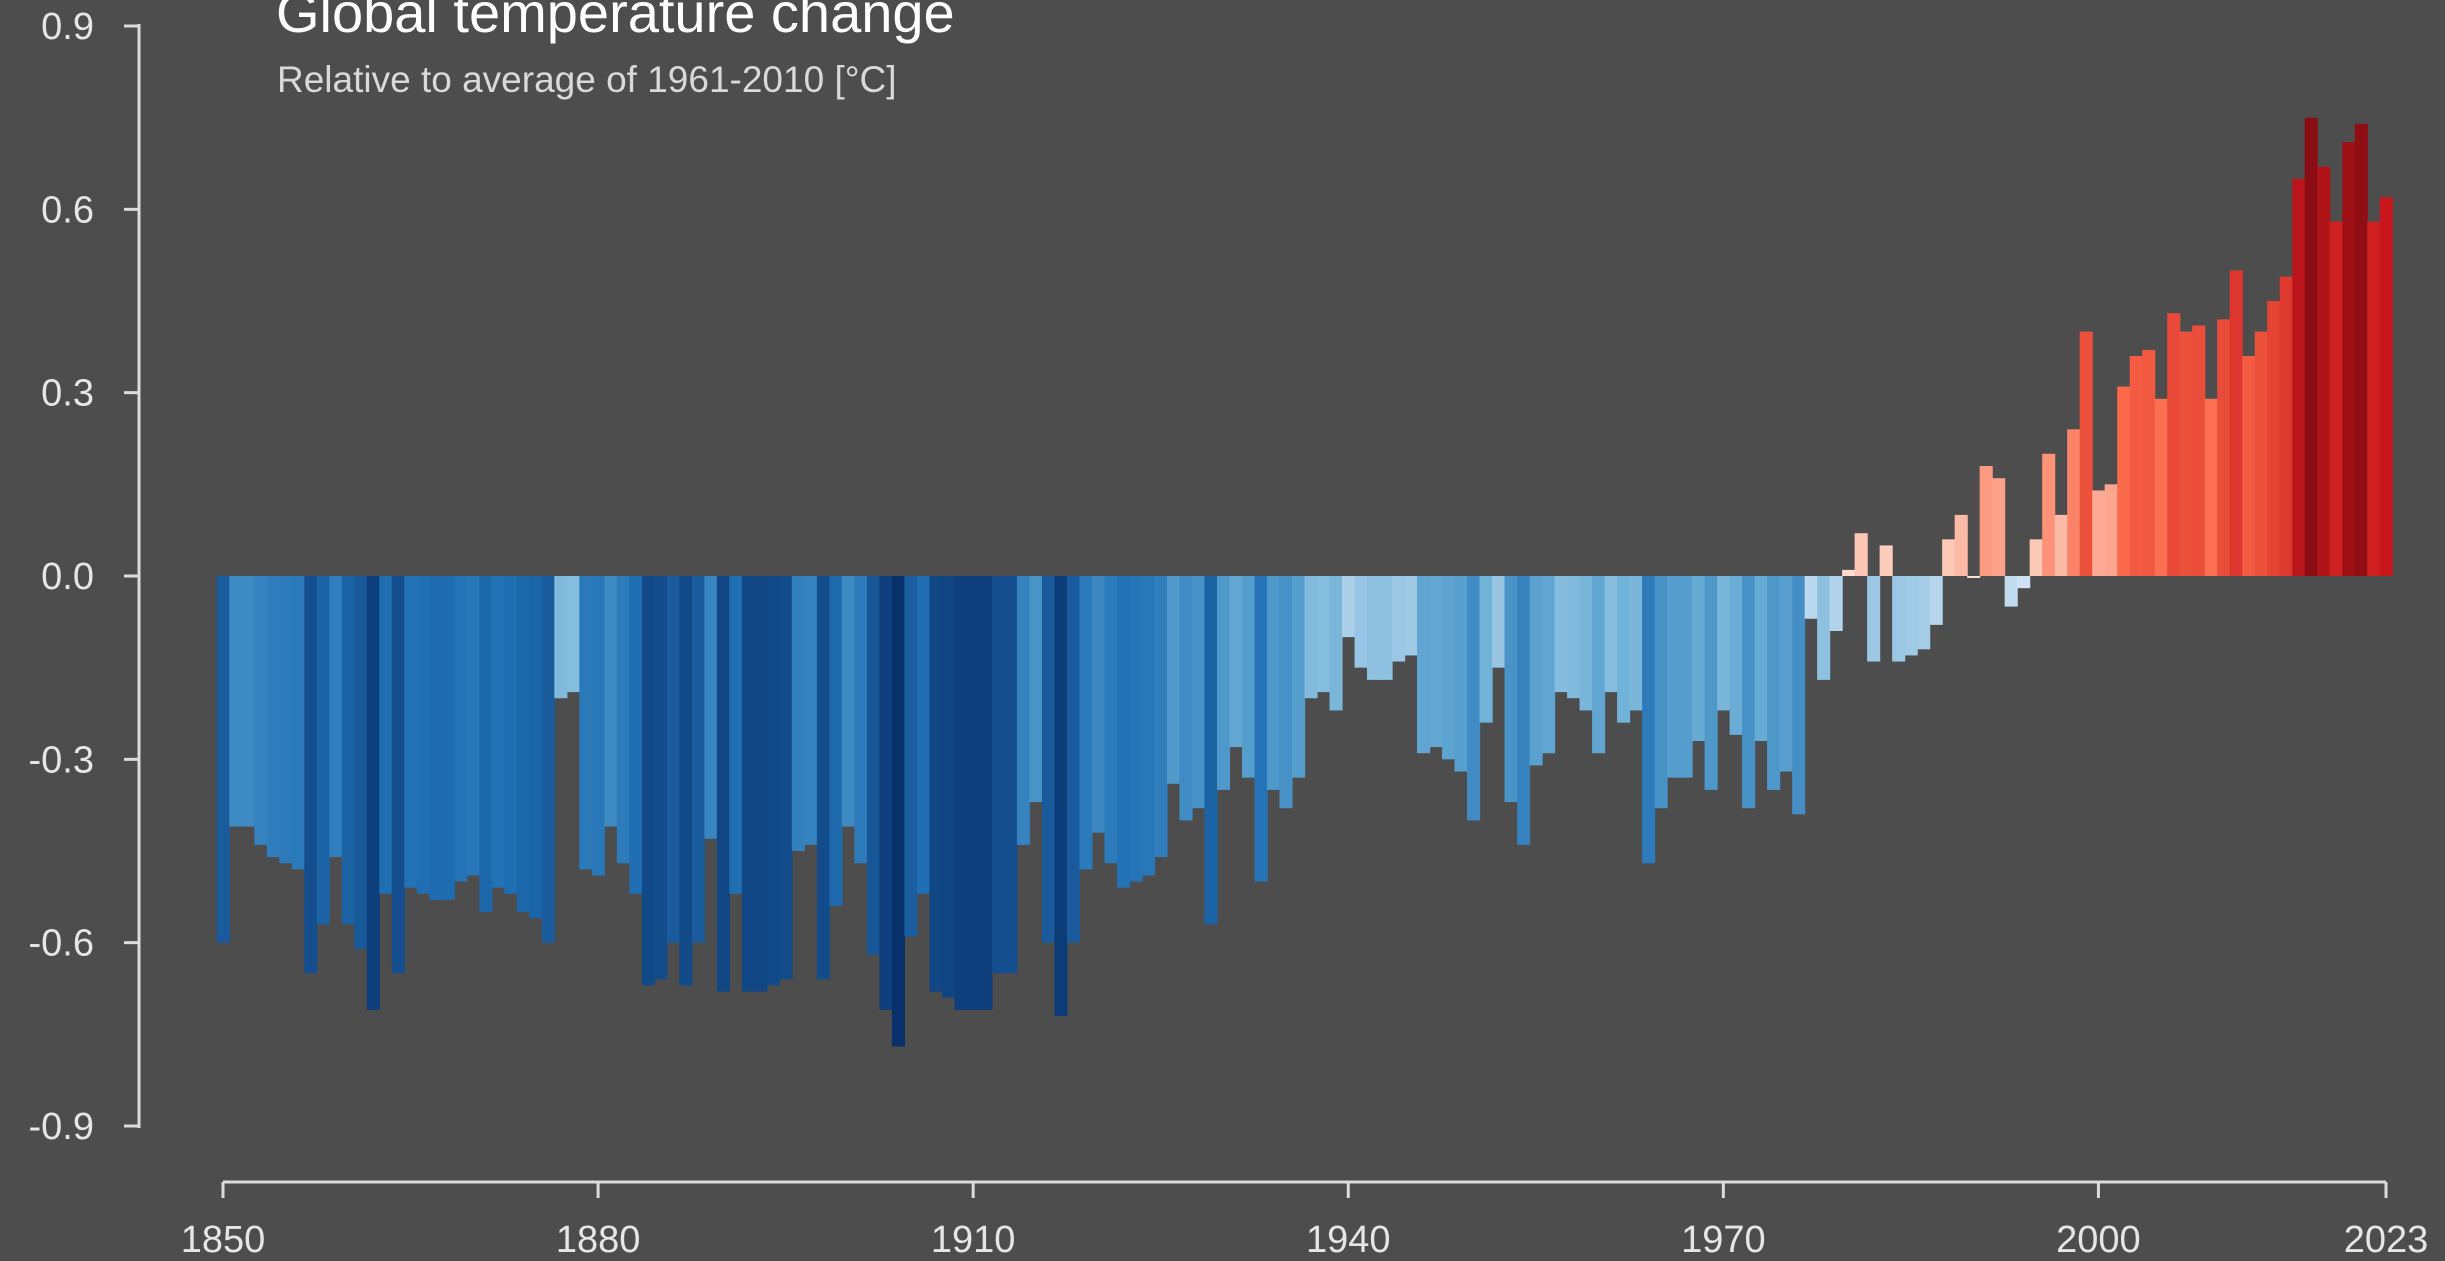 This screenshot has width=2445, height=1261. I want to click on bar-1968, so click(1699, 658).